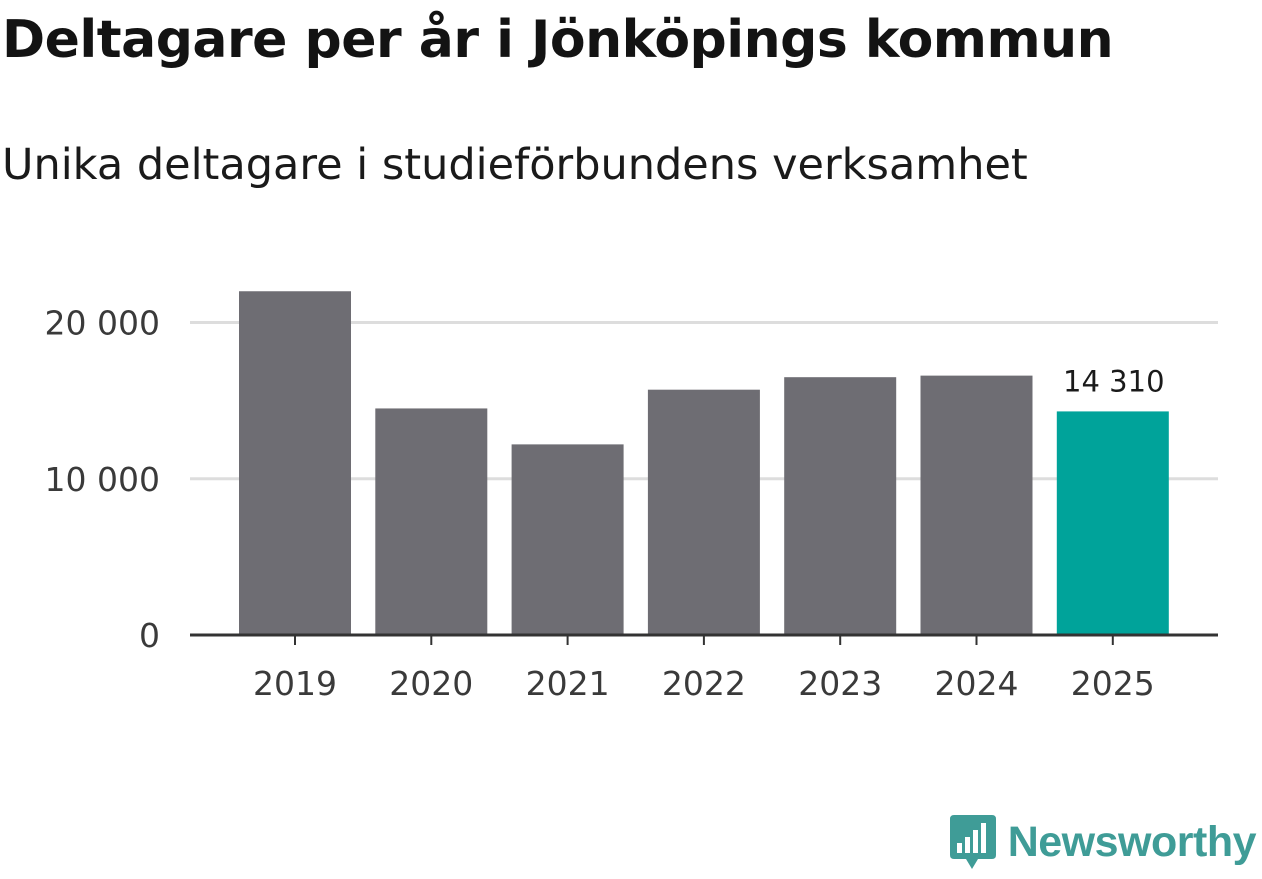 The width and height of the screenshot is (1262, 879). I want to click on bar-2021, so click(567, 539).